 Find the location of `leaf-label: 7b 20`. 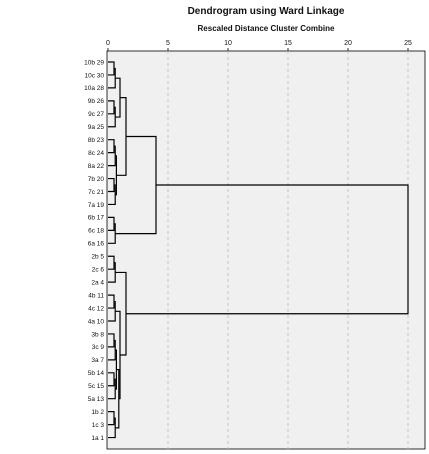

leaf-label: 7b 20 is located at coordinates (96, 179).